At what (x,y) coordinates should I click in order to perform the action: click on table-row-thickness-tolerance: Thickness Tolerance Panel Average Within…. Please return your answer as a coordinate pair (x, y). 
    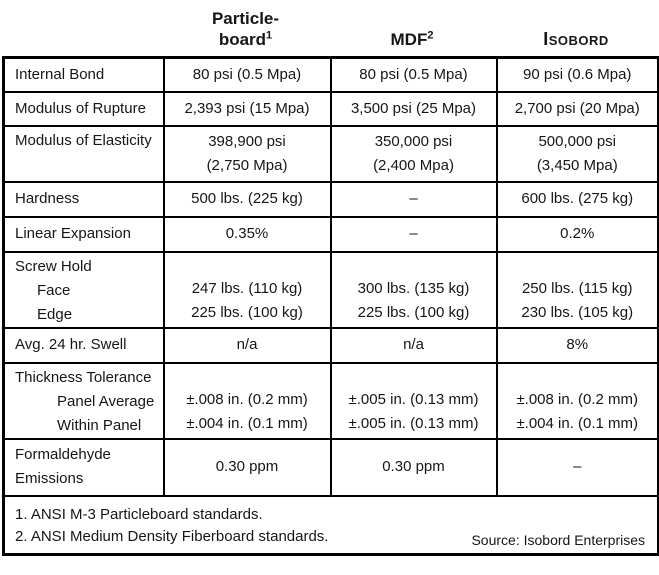
    Looking at the image, I should click on (330, 400).